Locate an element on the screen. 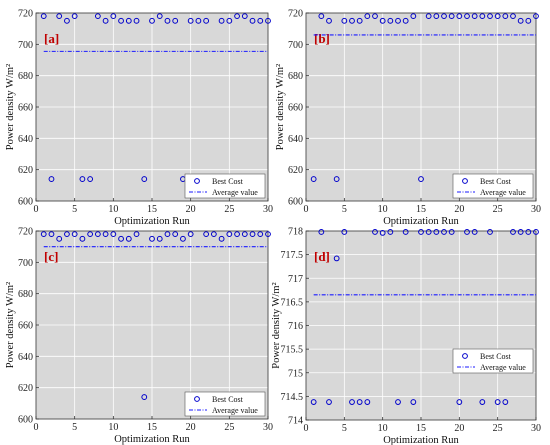 This screenshot has width=550, height=445. x-tick-label: 30 is located at coordinates (536, 209).